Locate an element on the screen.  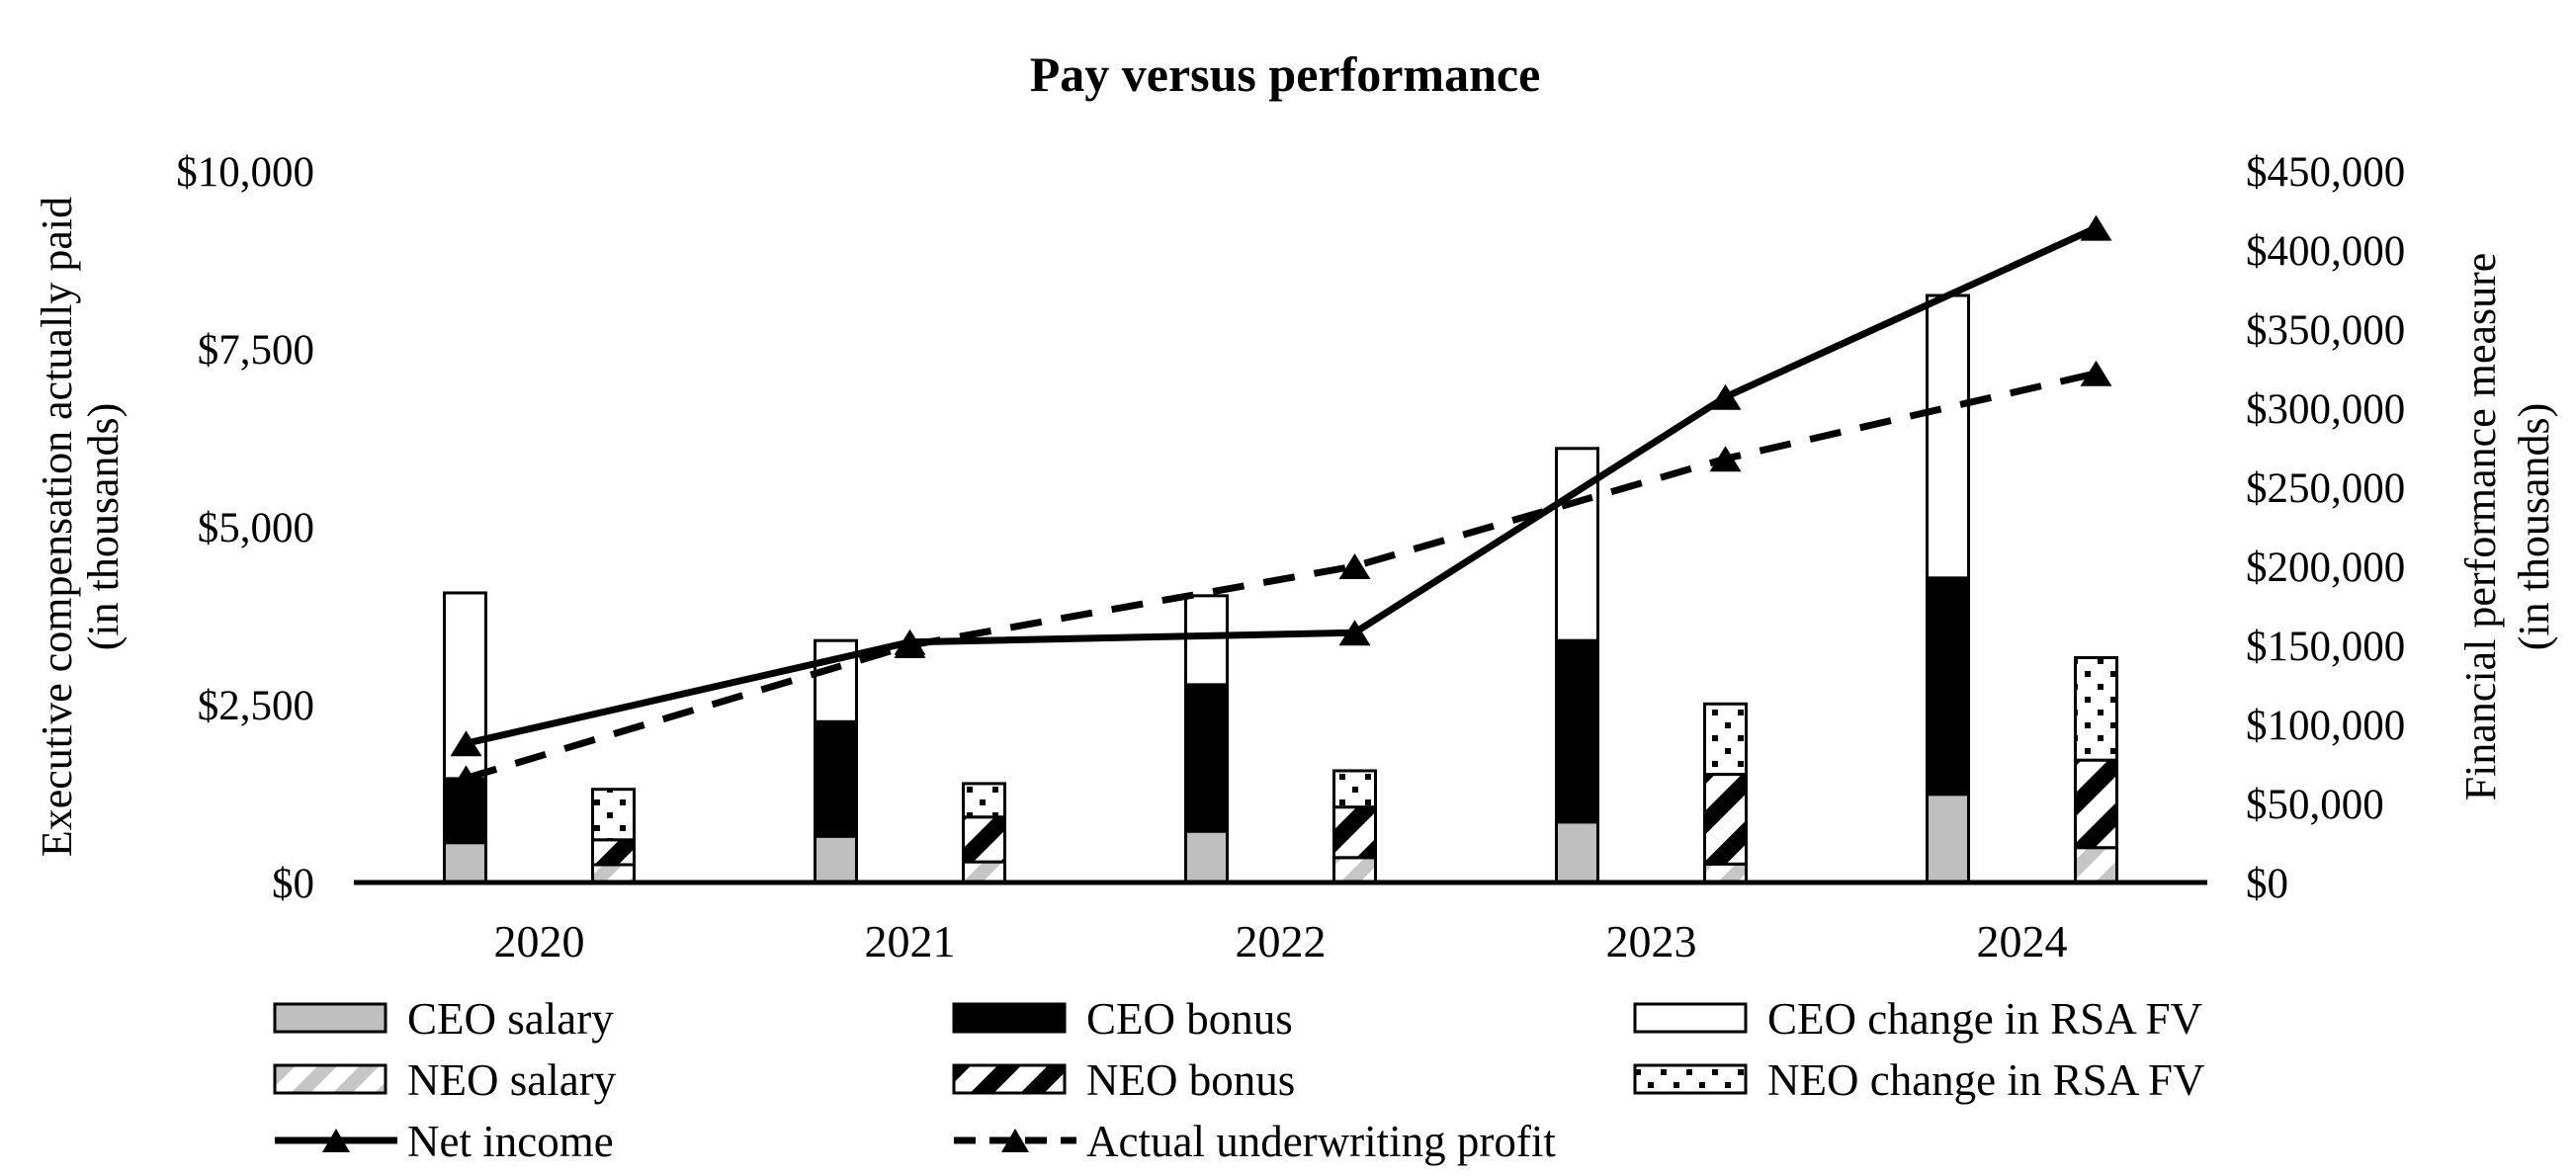
year-label: 2023 is located at coordinates (1651, 941).